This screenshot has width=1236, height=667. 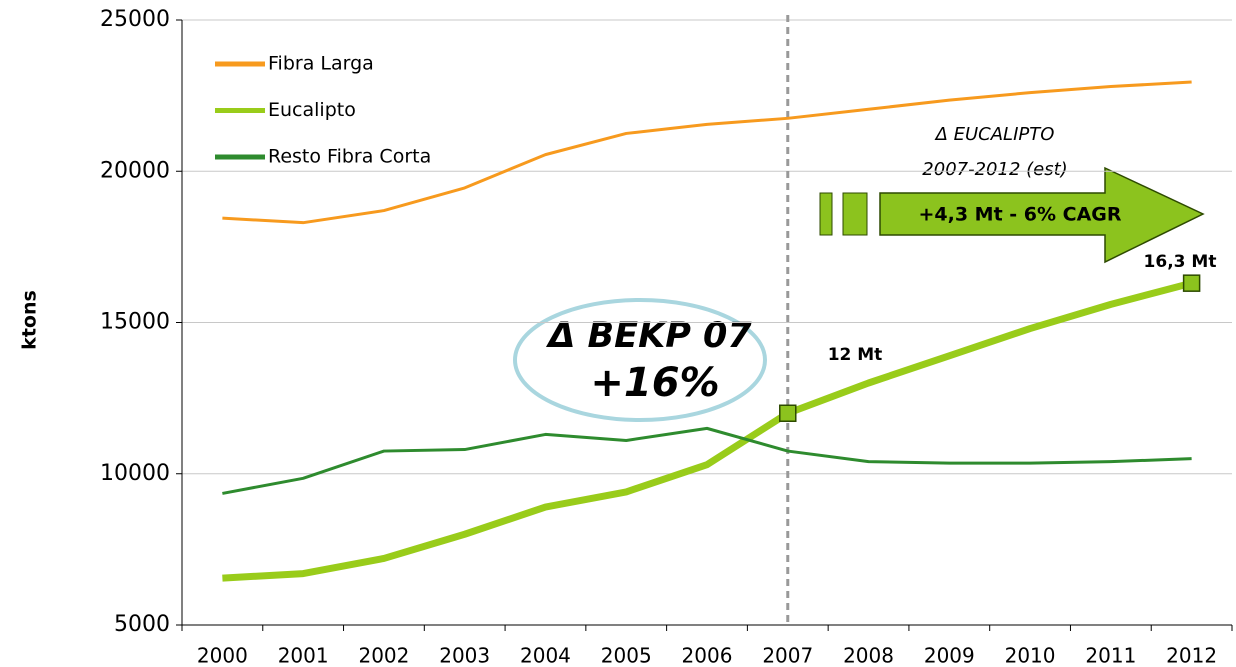 What do you see at coordinates (1019, 215) in the screenshot?
I see `annotation: +4,3 Mt - 6% CAGR` at bounding box center [1019, 215].